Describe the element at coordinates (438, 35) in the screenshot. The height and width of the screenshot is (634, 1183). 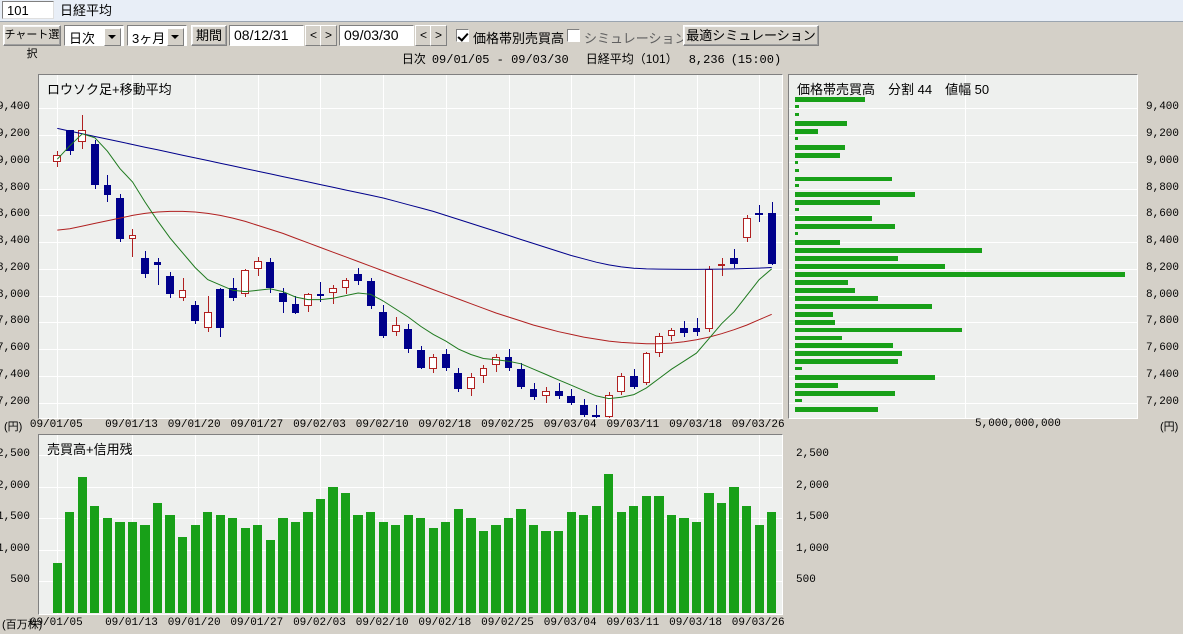
I see `date-to-next-button: >` at that location.